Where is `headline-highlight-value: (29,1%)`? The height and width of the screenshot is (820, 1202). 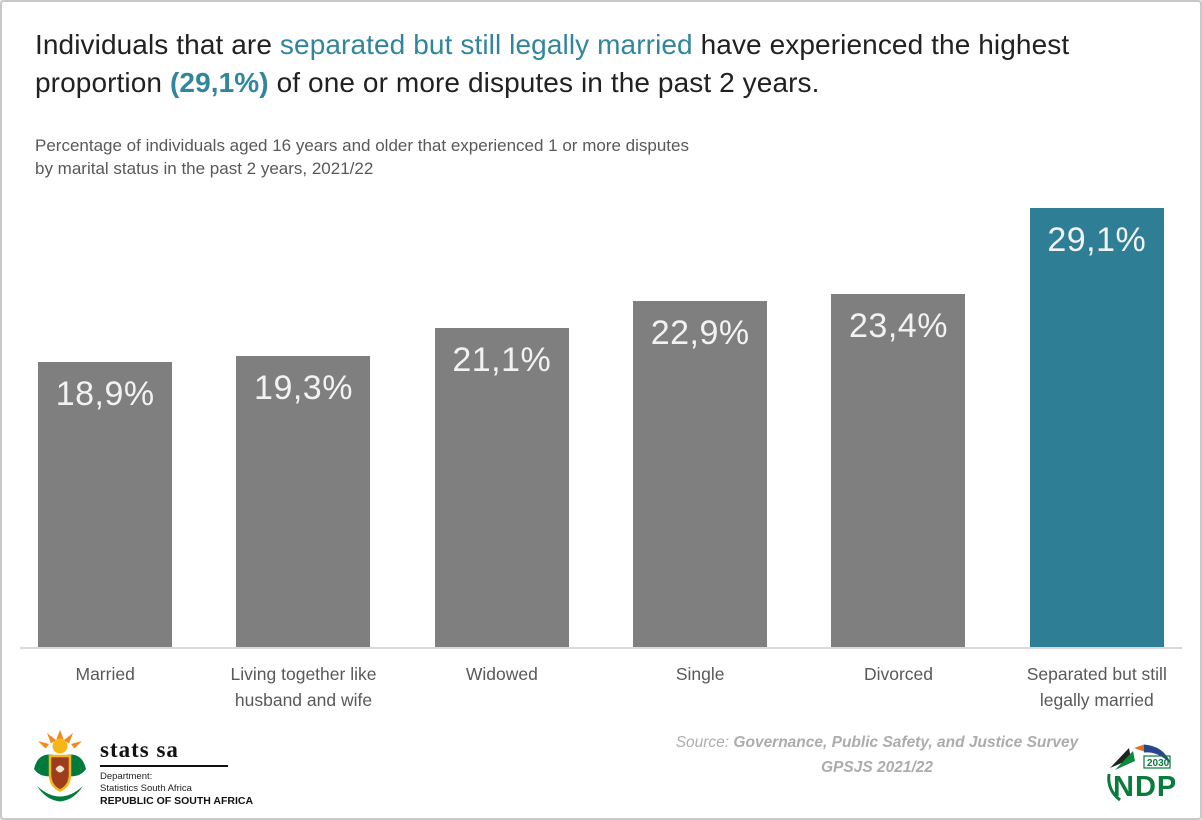
headline-highlight-value: (29,1%) is located at coordinates (219, 82).